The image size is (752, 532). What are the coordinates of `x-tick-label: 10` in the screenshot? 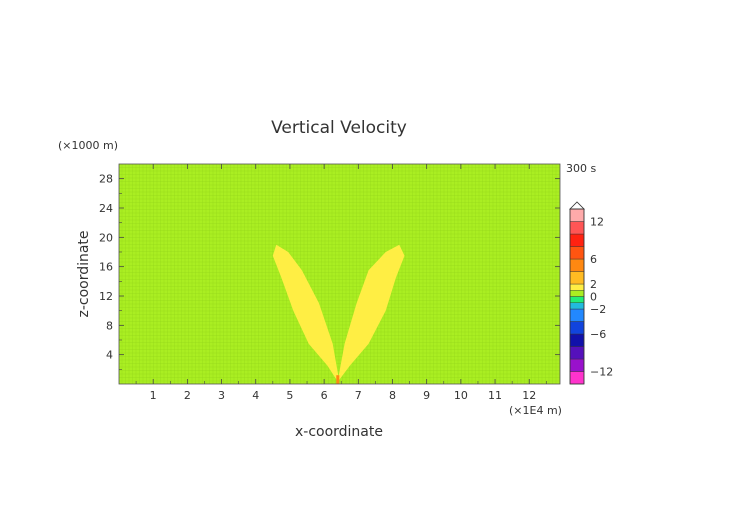 It's located at (461, 395).